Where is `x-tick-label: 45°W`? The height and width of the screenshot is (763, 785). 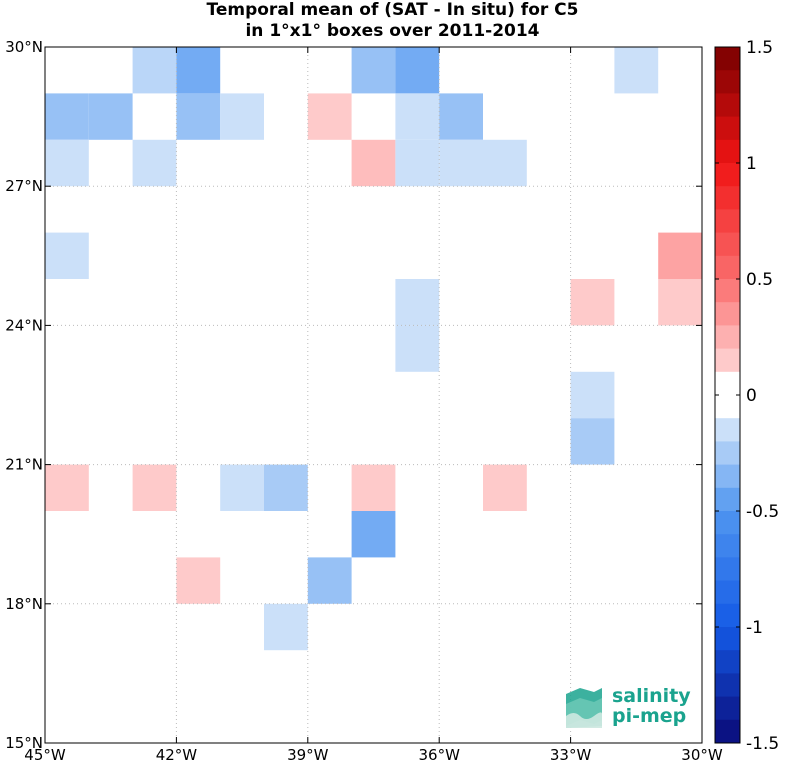
x-tick-label: 45°W is located at coordinates (45, 754).